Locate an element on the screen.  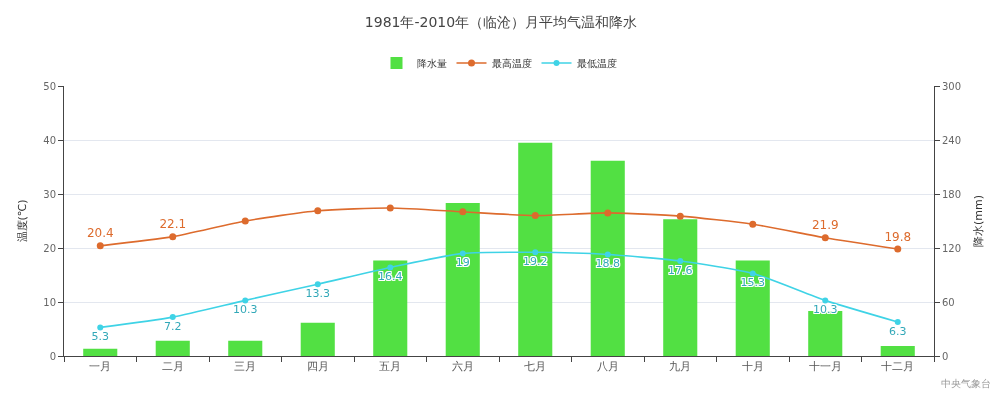
y2-axis-title: 降水(mm) is located at coordinates (979, 221).